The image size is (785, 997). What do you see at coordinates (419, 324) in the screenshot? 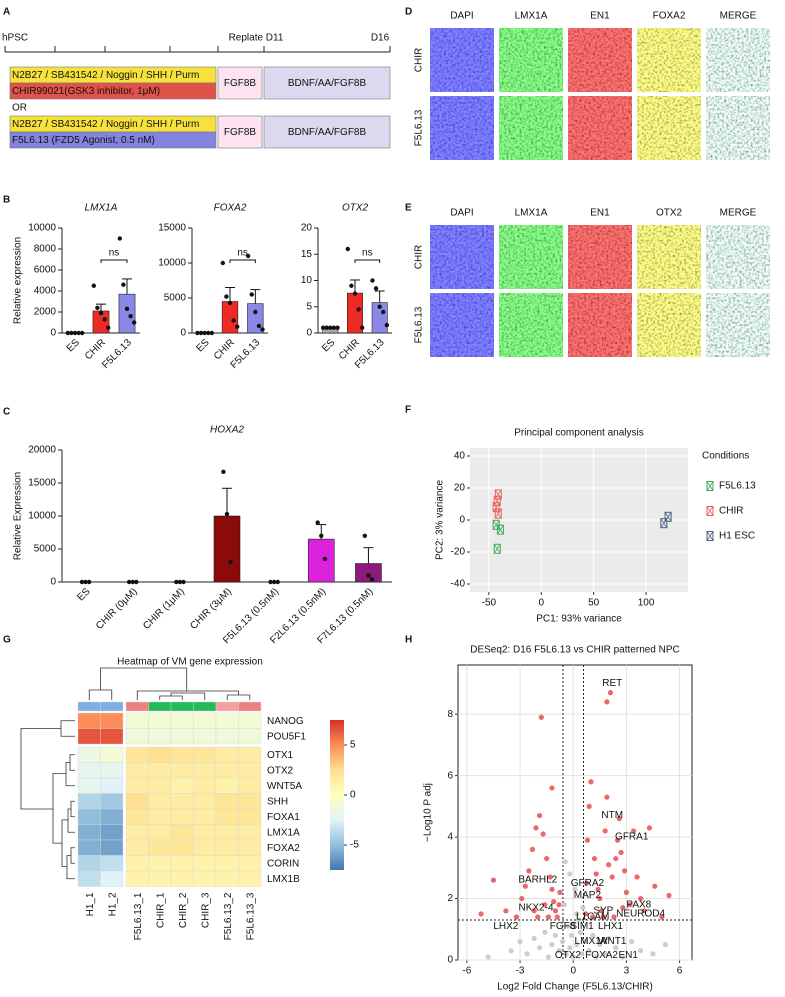
I see `row-label: F5L6.13` at bounding box center [419, 324].